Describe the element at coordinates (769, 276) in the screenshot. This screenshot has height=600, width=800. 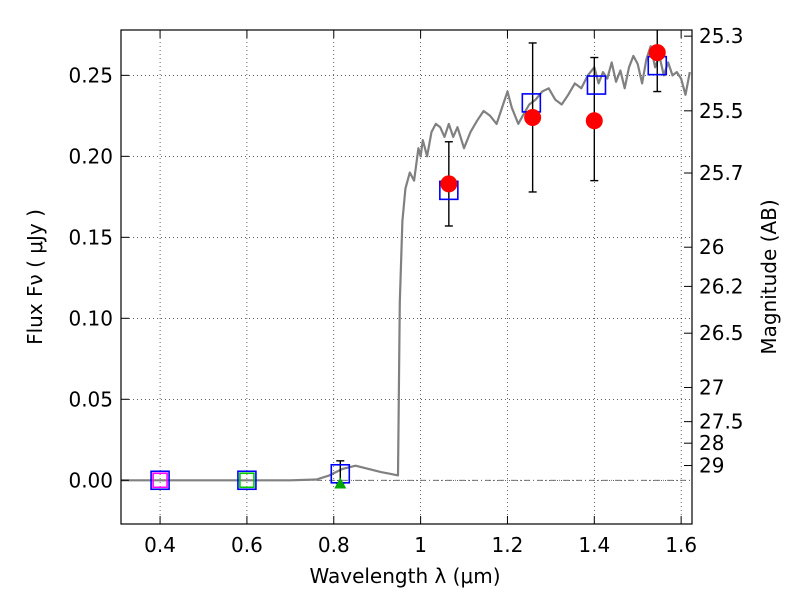
I see `y2-axis-label: Magnitude (AB)` at that location.